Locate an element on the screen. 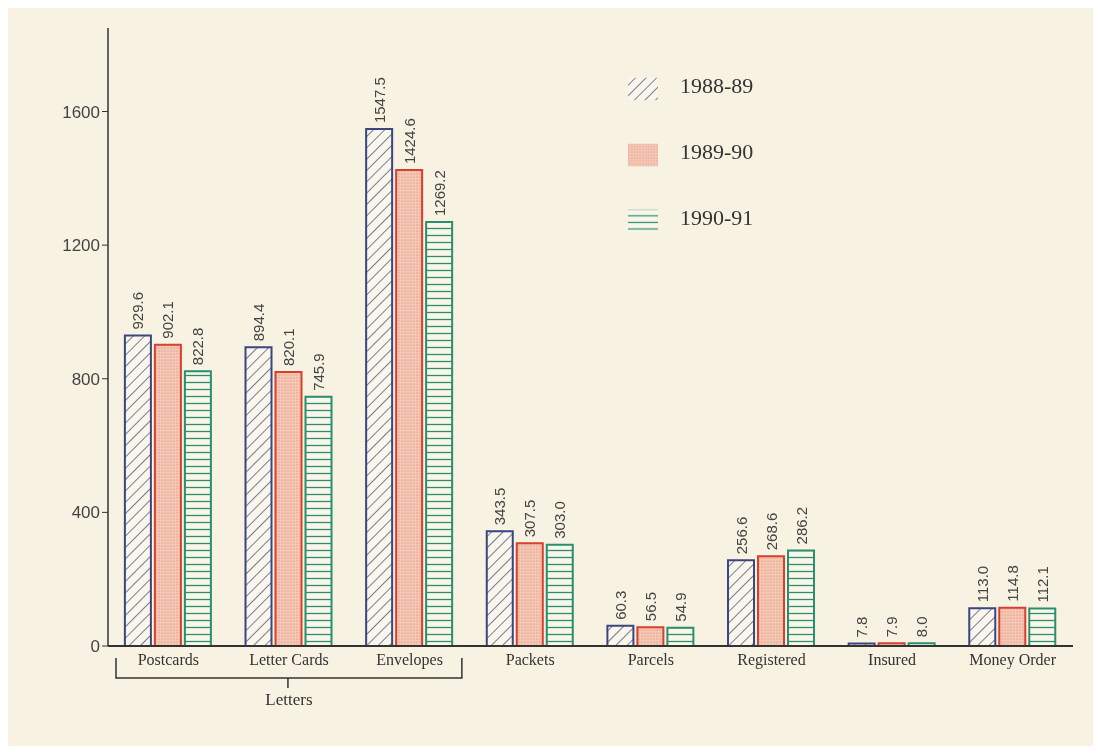  x-tick-label: Packets is located at coordinates (530, 660).